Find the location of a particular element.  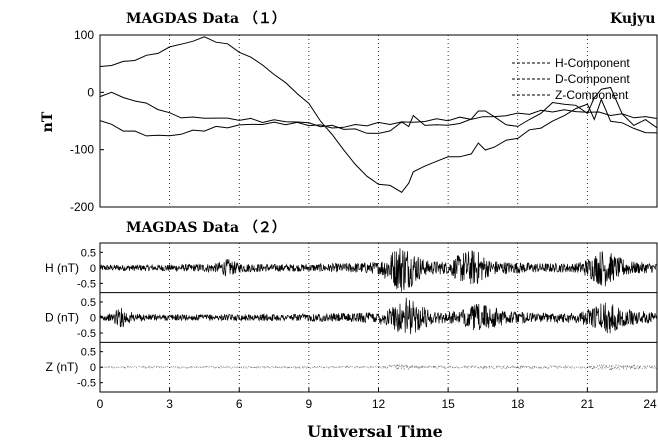

top-y-axis-label: nT is located at coordinates (48, 121).